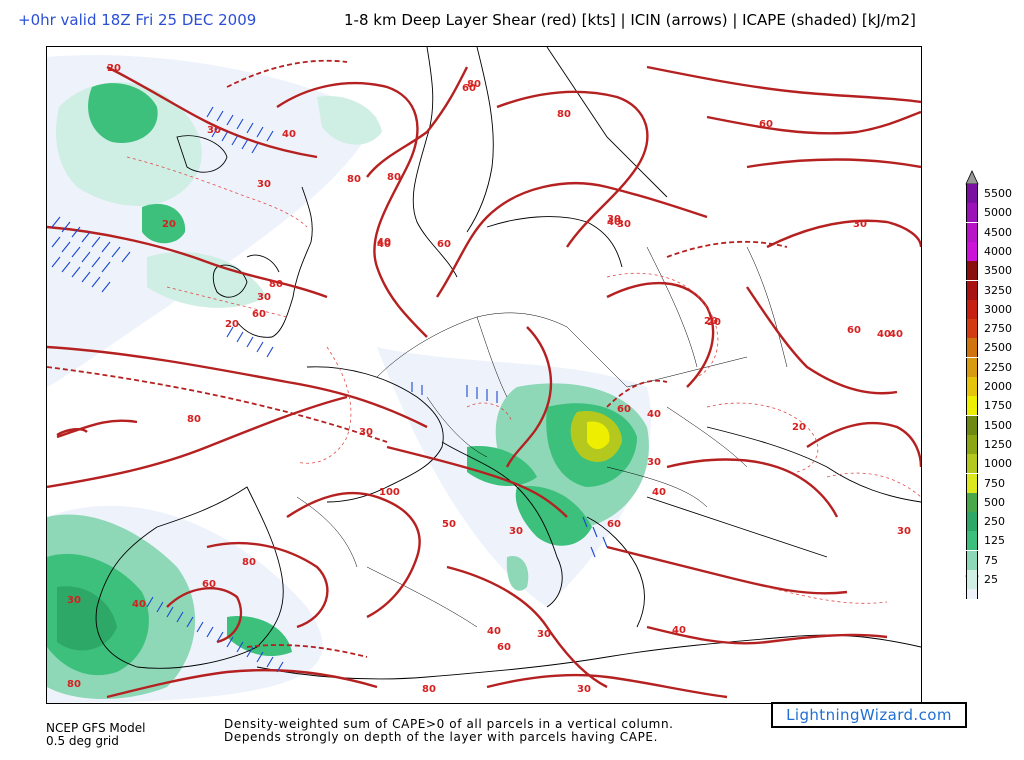 The height and width of the screenshot is (760, 1024). What do you see at coordinates (998, 251) in the screenshot?
I see `legend-label: 4000` at bounding box center [998, 251].